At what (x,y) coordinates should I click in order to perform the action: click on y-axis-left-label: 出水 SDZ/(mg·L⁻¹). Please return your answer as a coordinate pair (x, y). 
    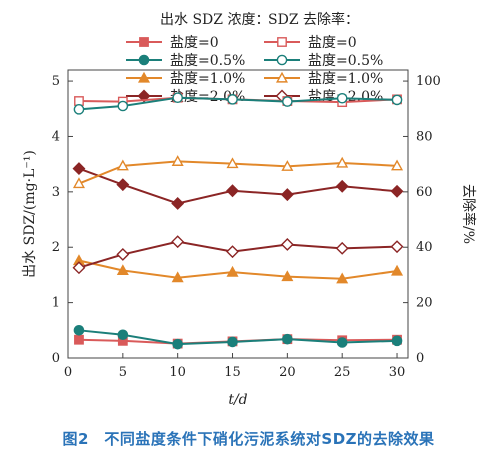
    Looking at the image, I should click on (30, 214).